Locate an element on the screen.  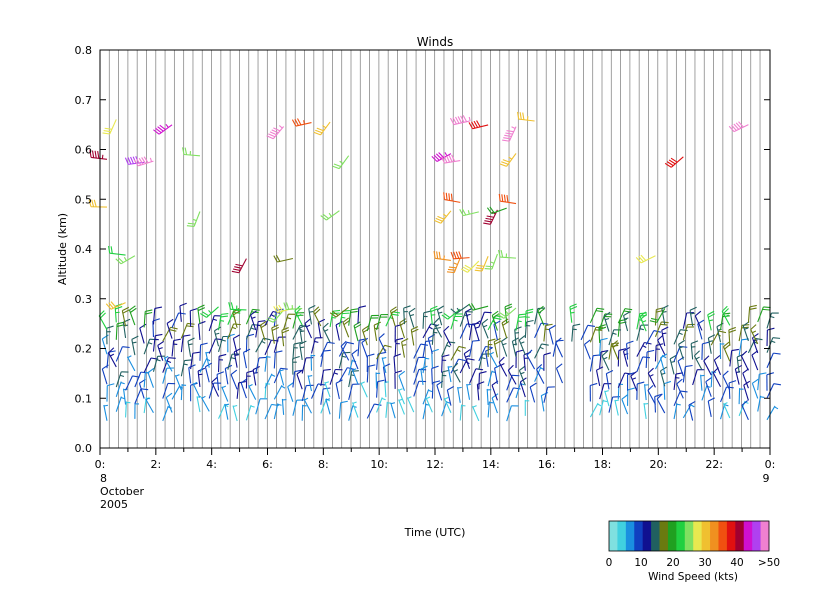
colorbar-label: Wind Speed (kts) is located at coordinates (693, 577).